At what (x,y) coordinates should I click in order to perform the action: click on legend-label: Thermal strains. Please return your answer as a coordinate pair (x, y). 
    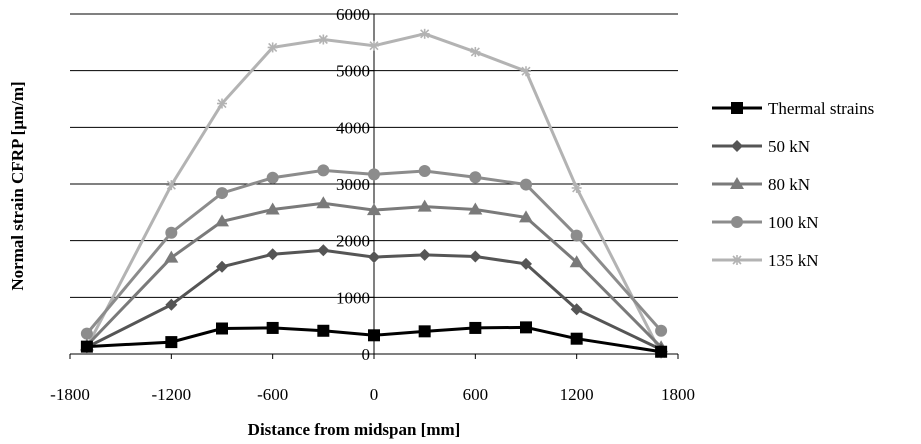
    Looking at the image, I should click on (821, 108).